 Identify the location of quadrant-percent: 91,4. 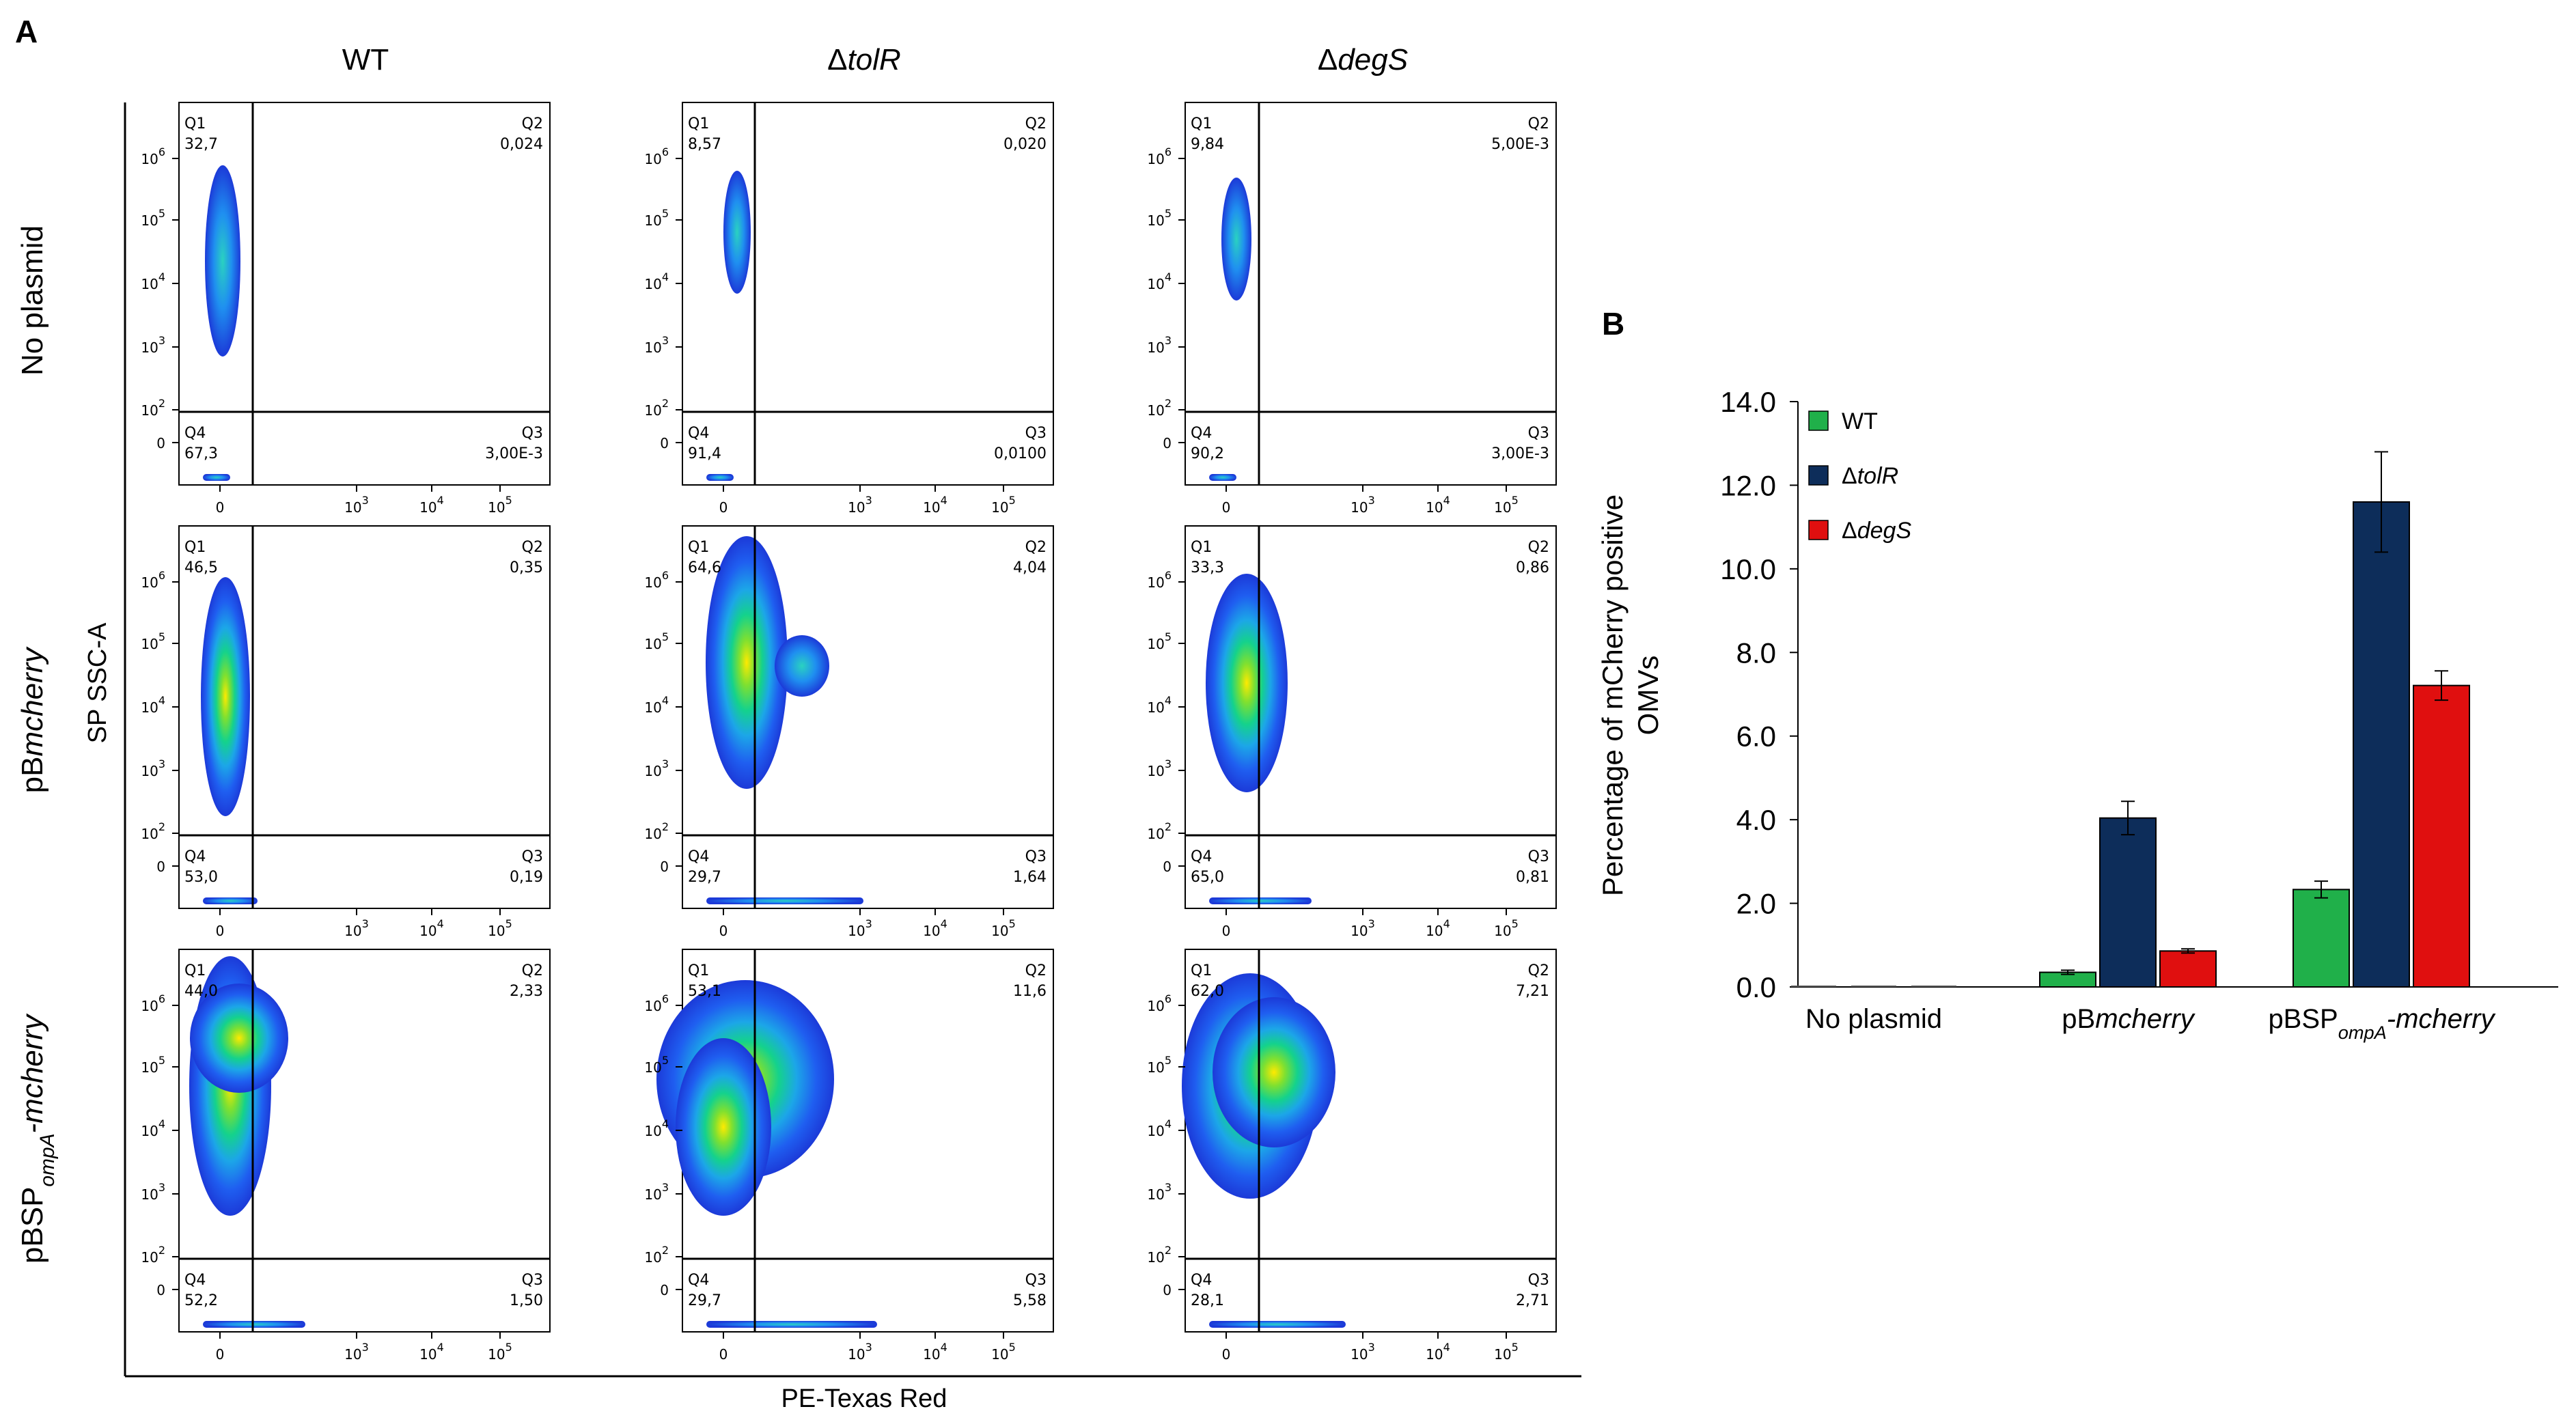
(705, 454).